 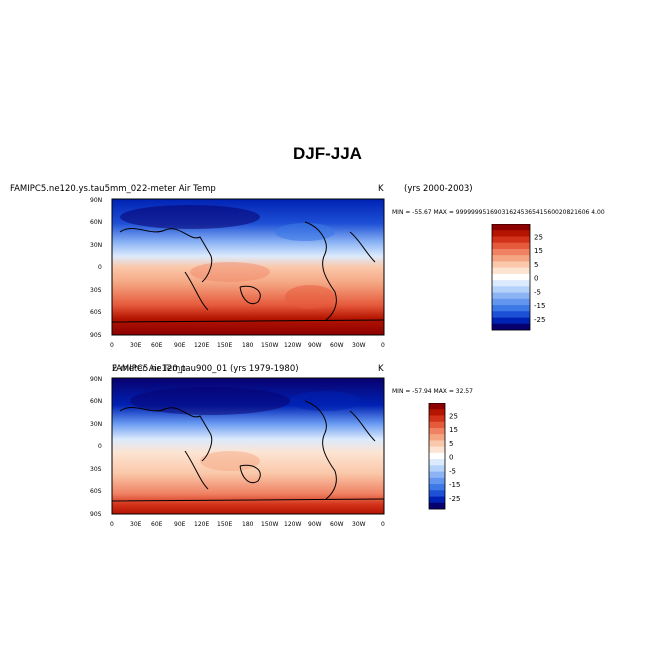 I want to click on p1-lat-5: 60S, so click(x=96, y=312).